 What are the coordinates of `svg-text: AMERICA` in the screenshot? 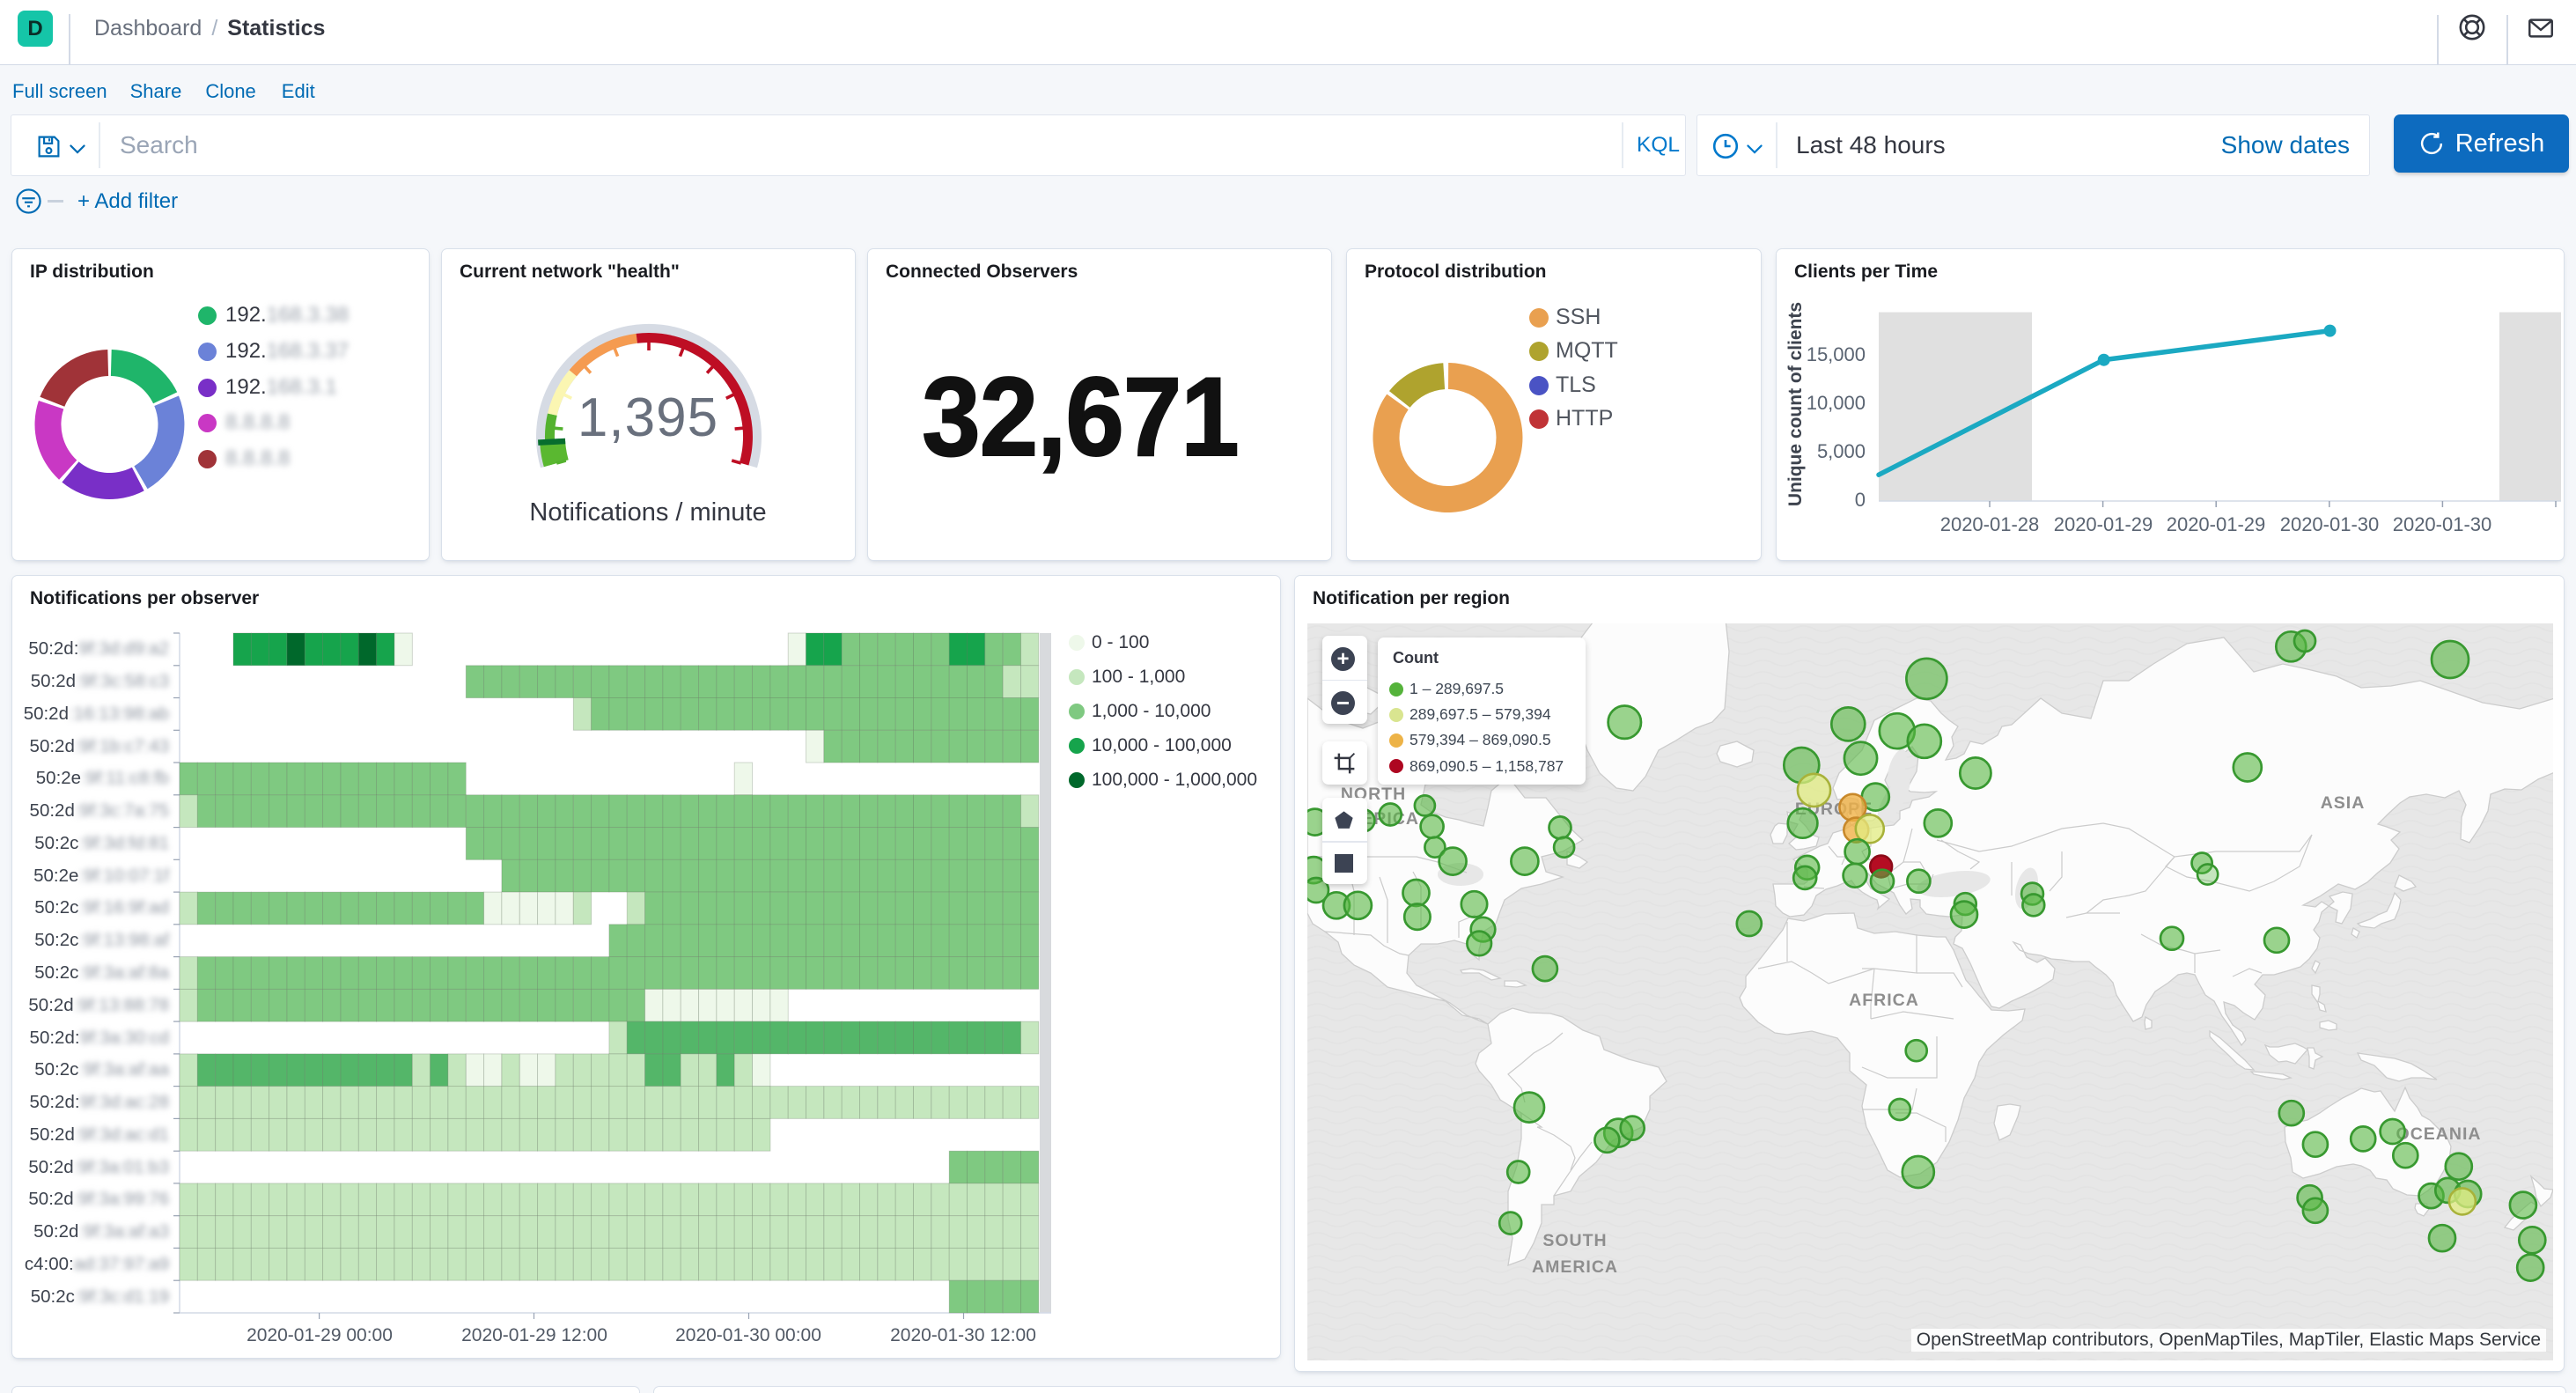 It's located at (1575, 1267).